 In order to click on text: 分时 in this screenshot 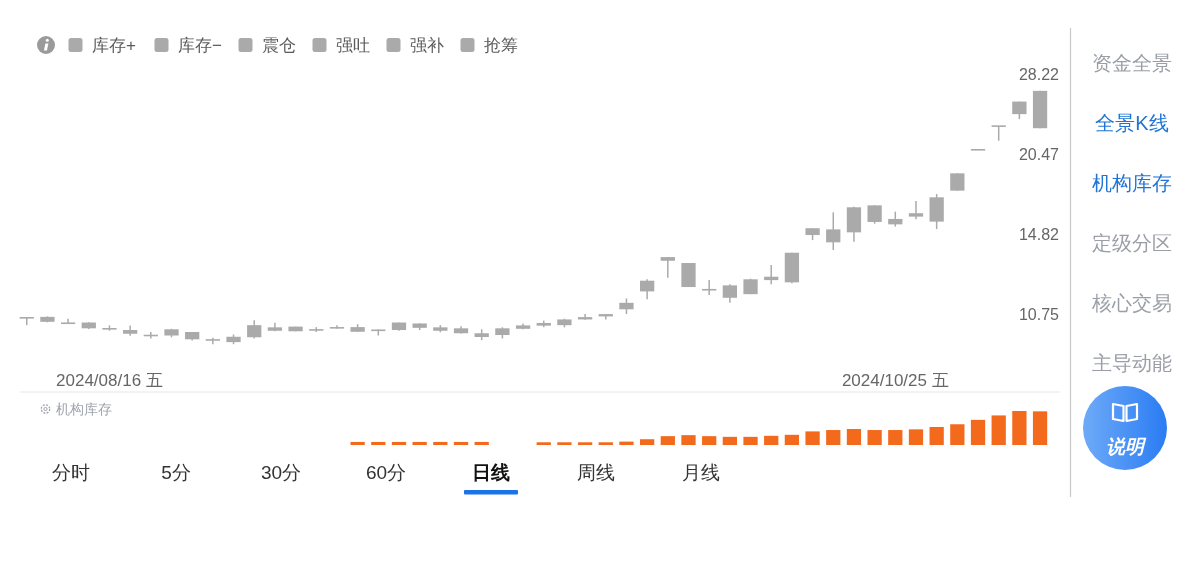, I will do `click(71, 472)`.